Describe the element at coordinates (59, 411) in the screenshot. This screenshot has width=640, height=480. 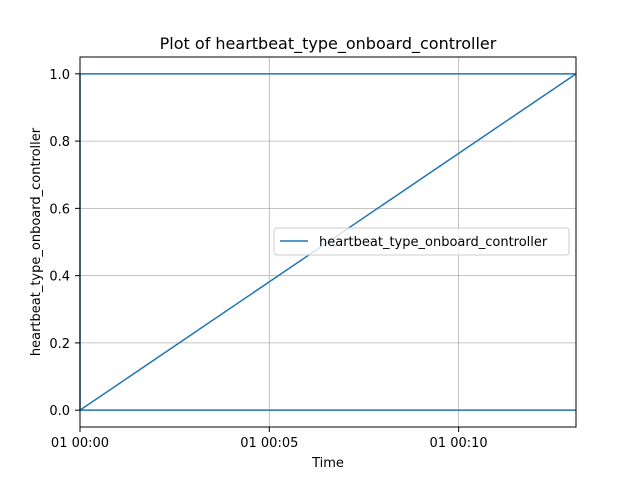
I see `y-tick-label: 0.0` at that location.